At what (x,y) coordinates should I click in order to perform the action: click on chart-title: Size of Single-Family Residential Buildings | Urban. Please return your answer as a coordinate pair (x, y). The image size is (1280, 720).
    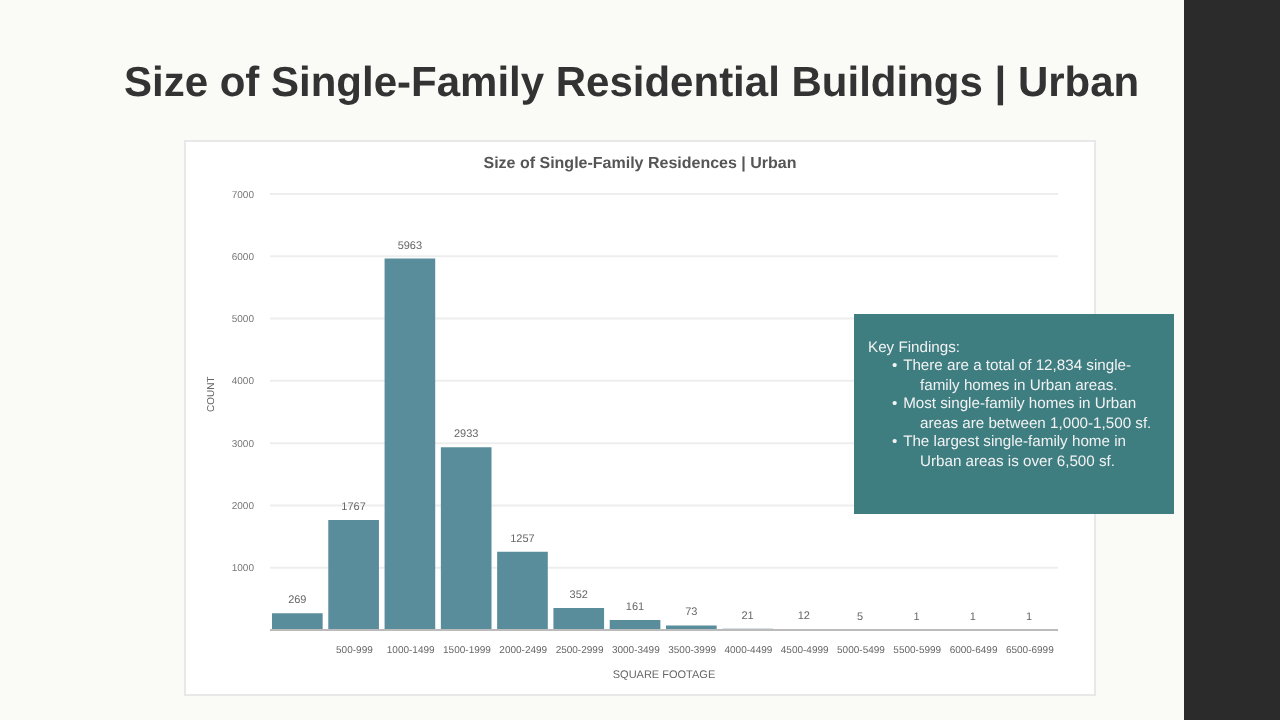
    Looking at the image, I should click on (632, 84).